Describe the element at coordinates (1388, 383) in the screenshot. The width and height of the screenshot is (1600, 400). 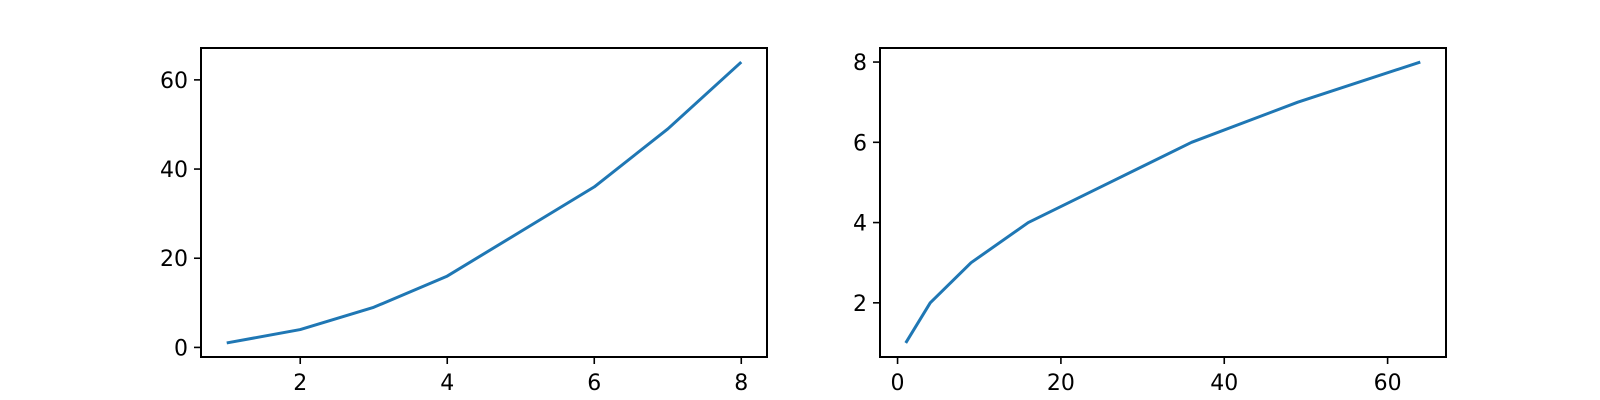
I see `x-tick-label: 60` at that location.